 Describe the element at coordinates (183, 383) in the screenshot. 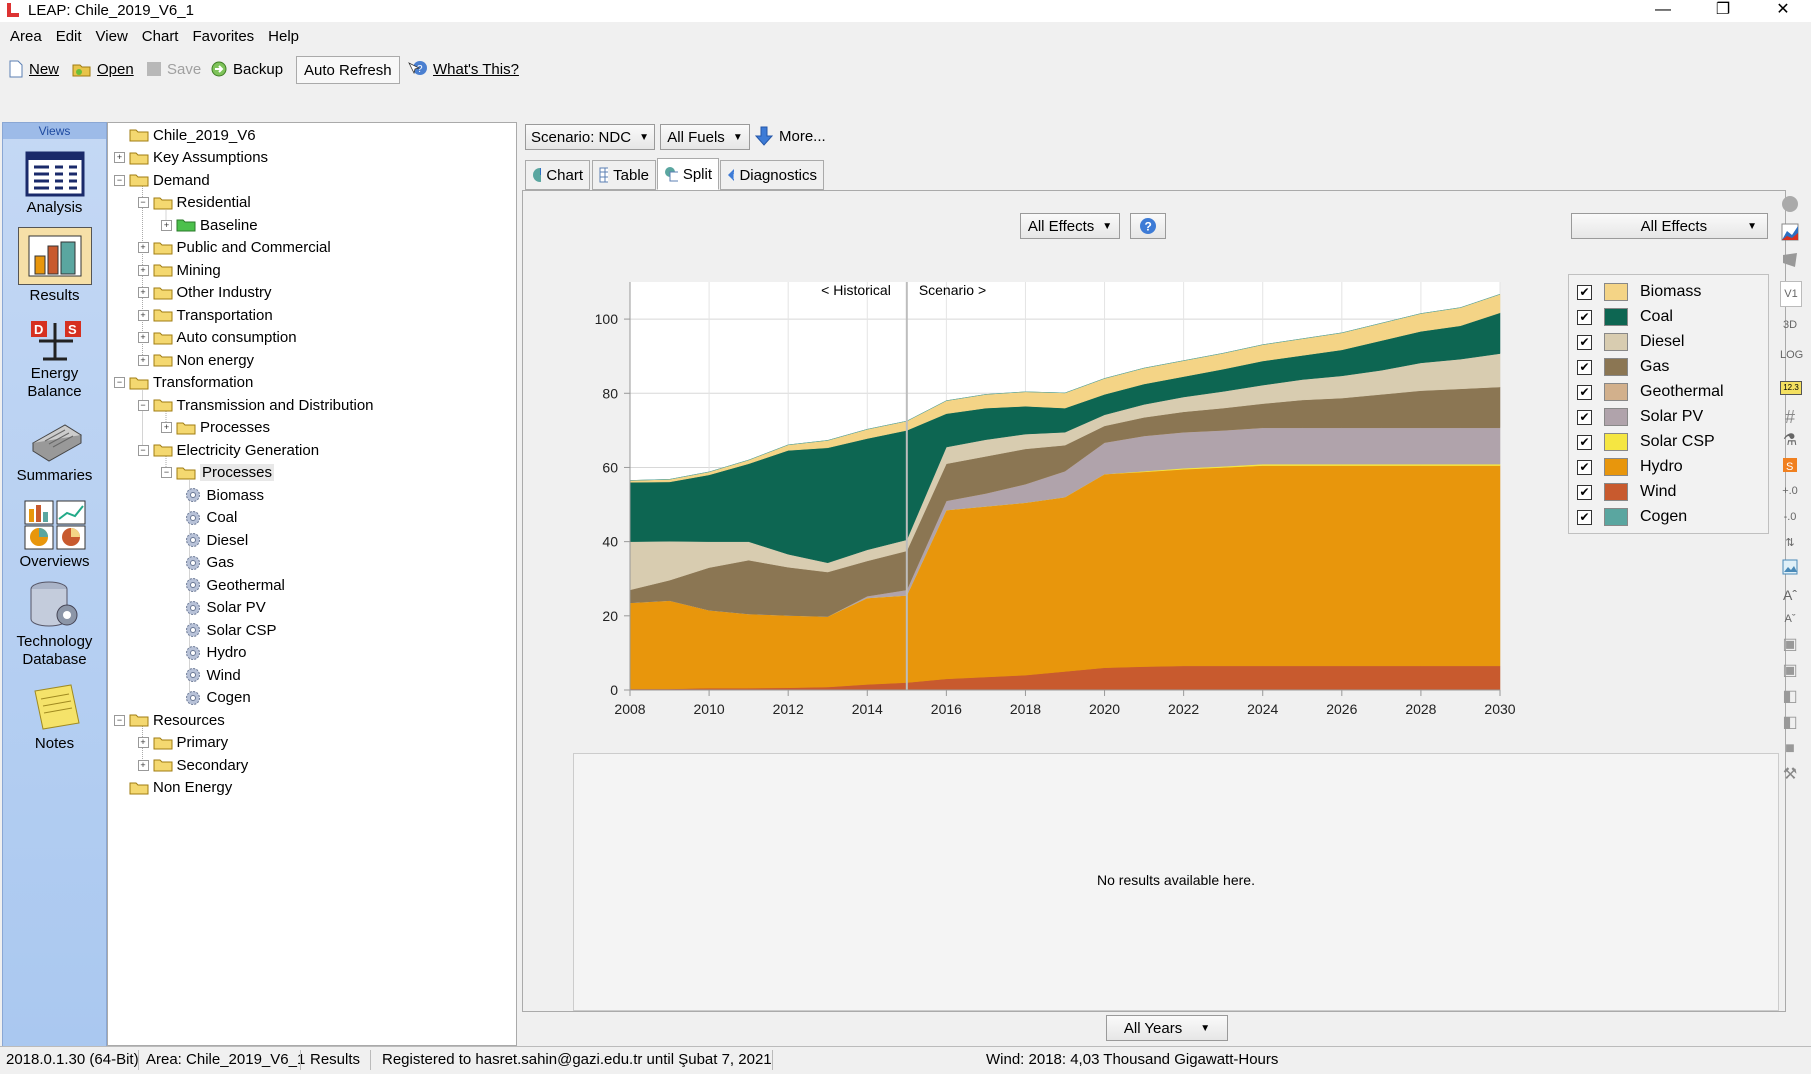

I see `tree-item: − Transformation` at that location.